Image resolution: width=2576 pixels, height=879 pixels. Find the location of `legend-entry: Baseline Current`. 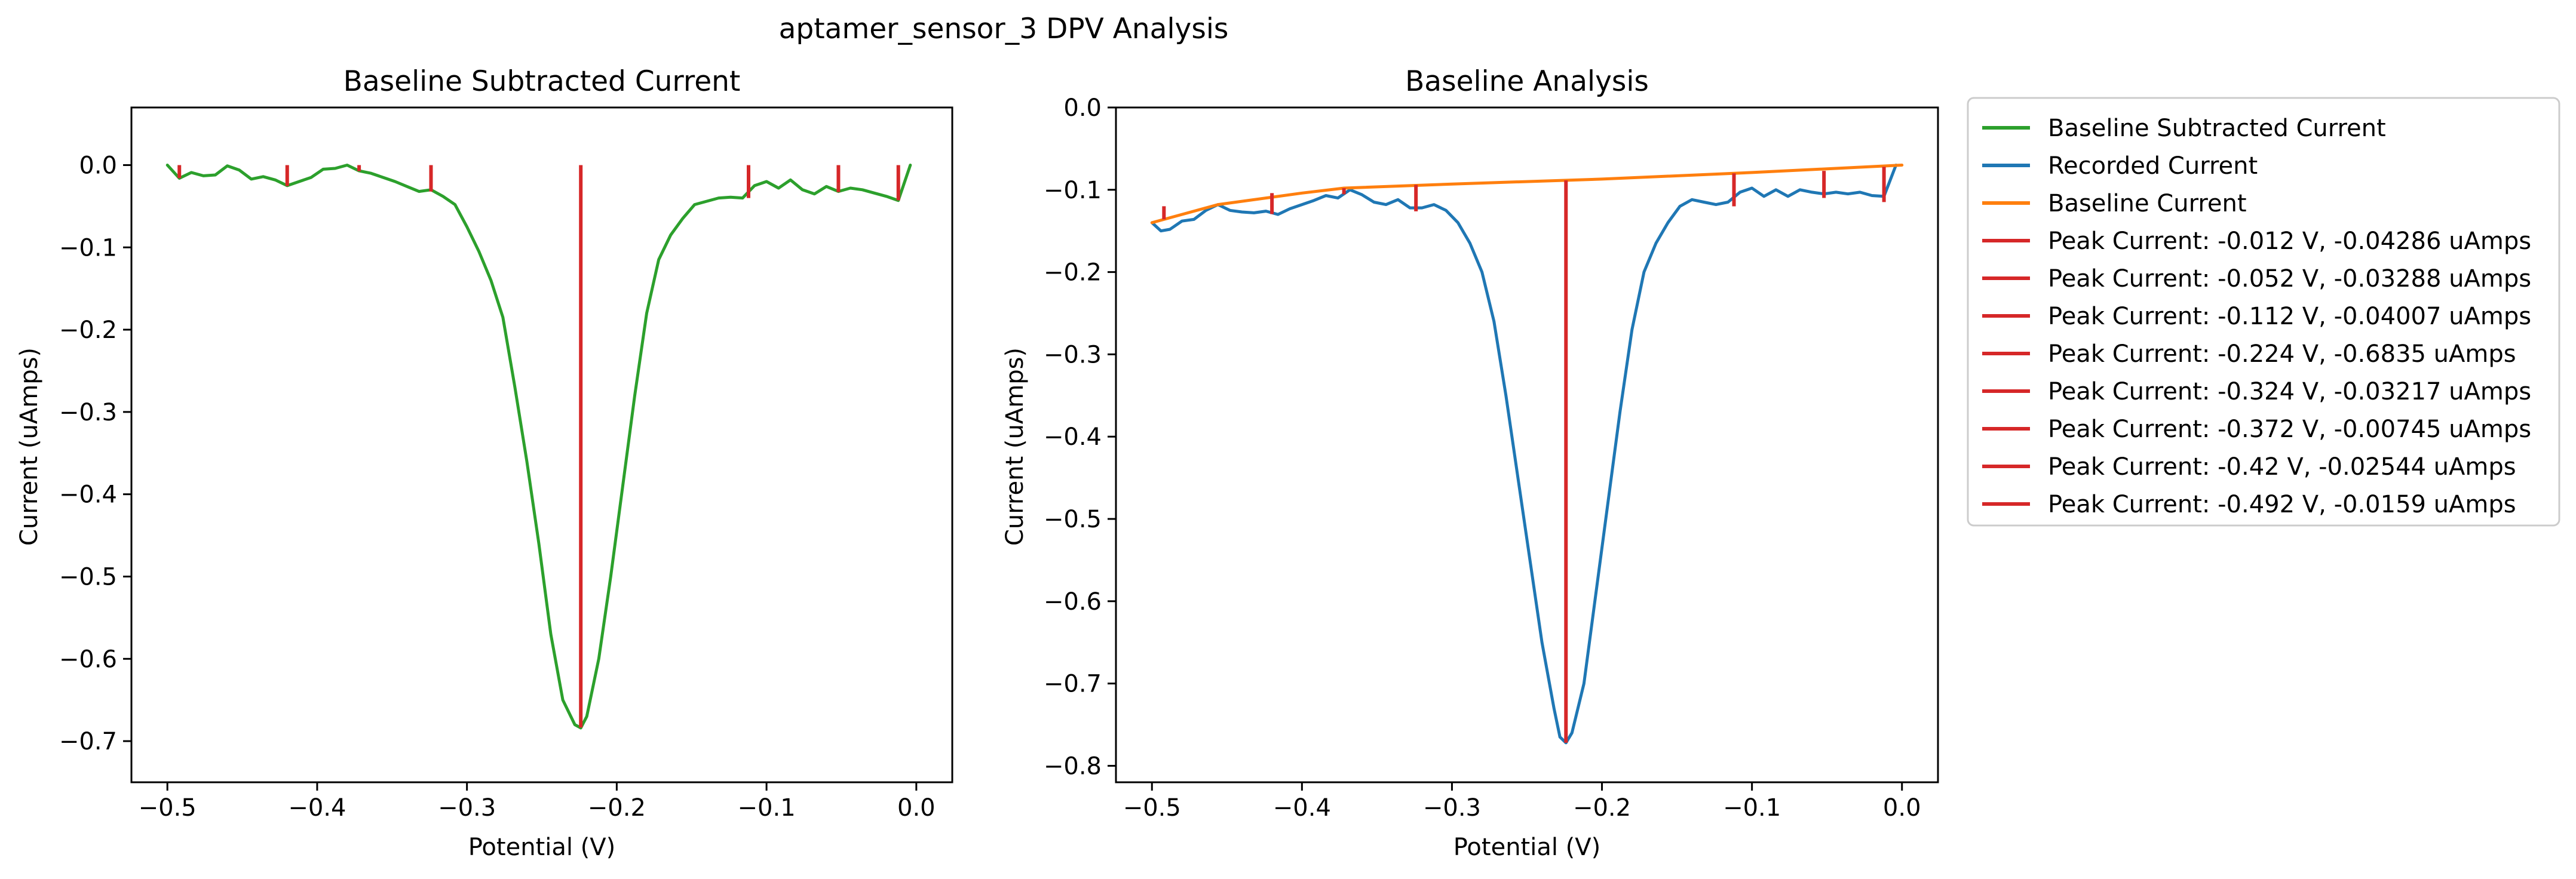

legend-entry: Baseline Current is located at coordinates (2114, 203).